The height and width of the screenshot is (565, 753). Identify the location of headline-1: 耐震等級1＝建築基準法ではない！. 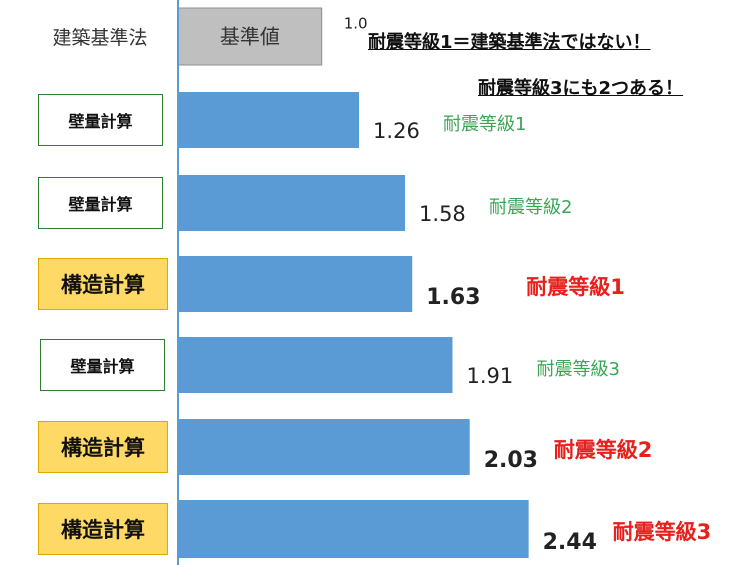
(509, 42).